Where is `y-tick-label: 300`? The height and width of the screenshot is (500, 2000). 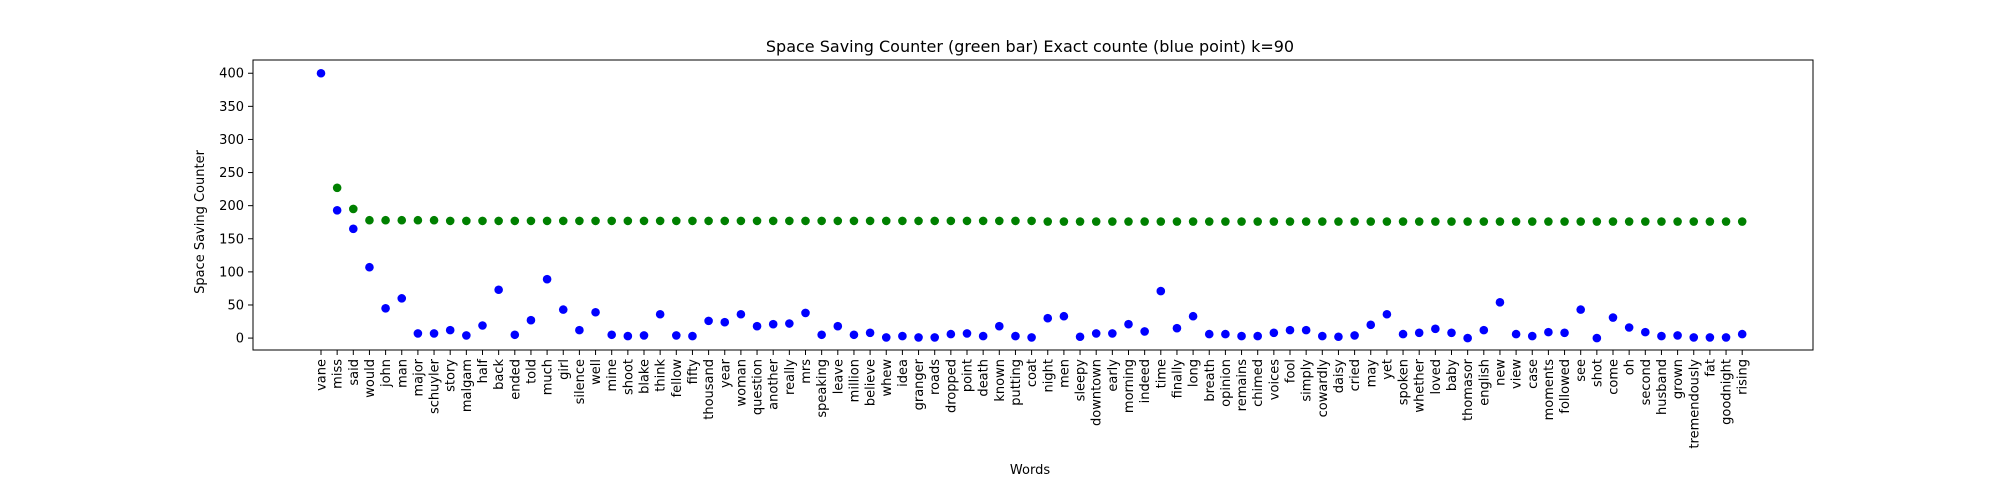
y-tick-label: 300 is located at coordinates (231, 140).